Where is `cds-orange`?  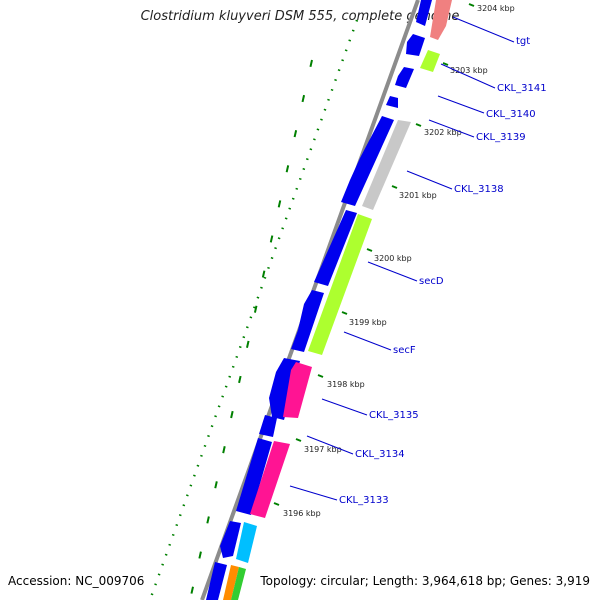
cds-orange is located at coordinates (231, 582).